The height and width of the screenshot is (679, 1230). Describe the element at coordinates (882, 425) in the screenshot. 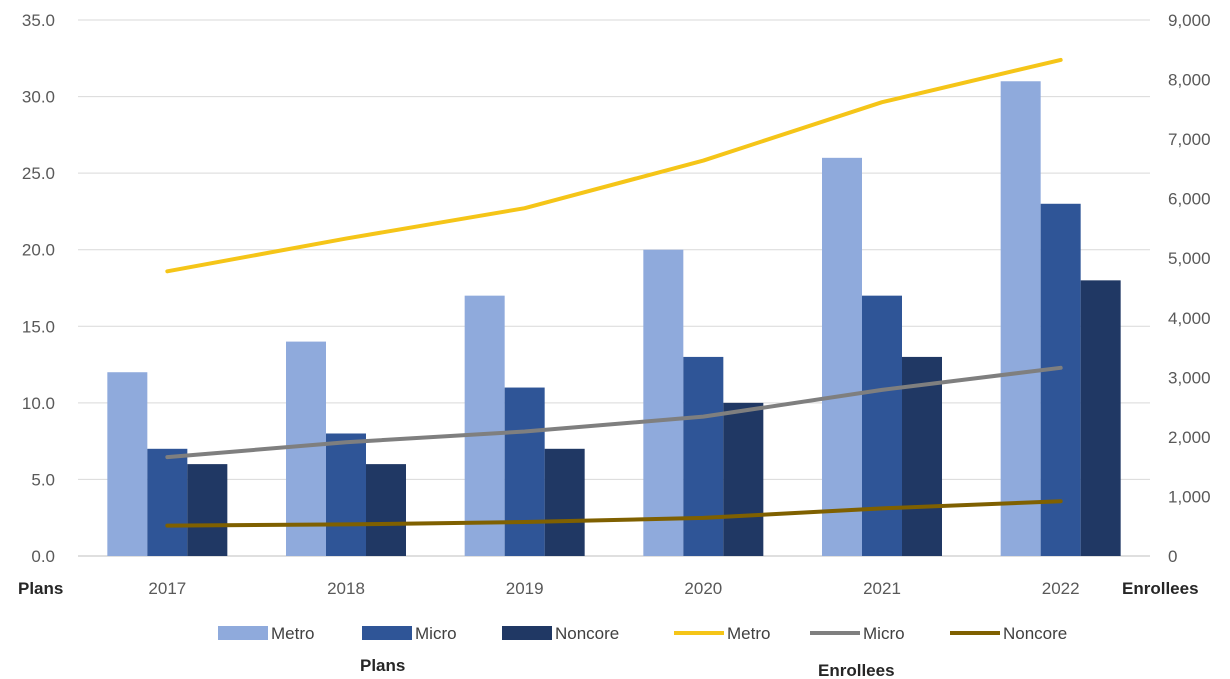

I see `bar-micro-2021` at that location.